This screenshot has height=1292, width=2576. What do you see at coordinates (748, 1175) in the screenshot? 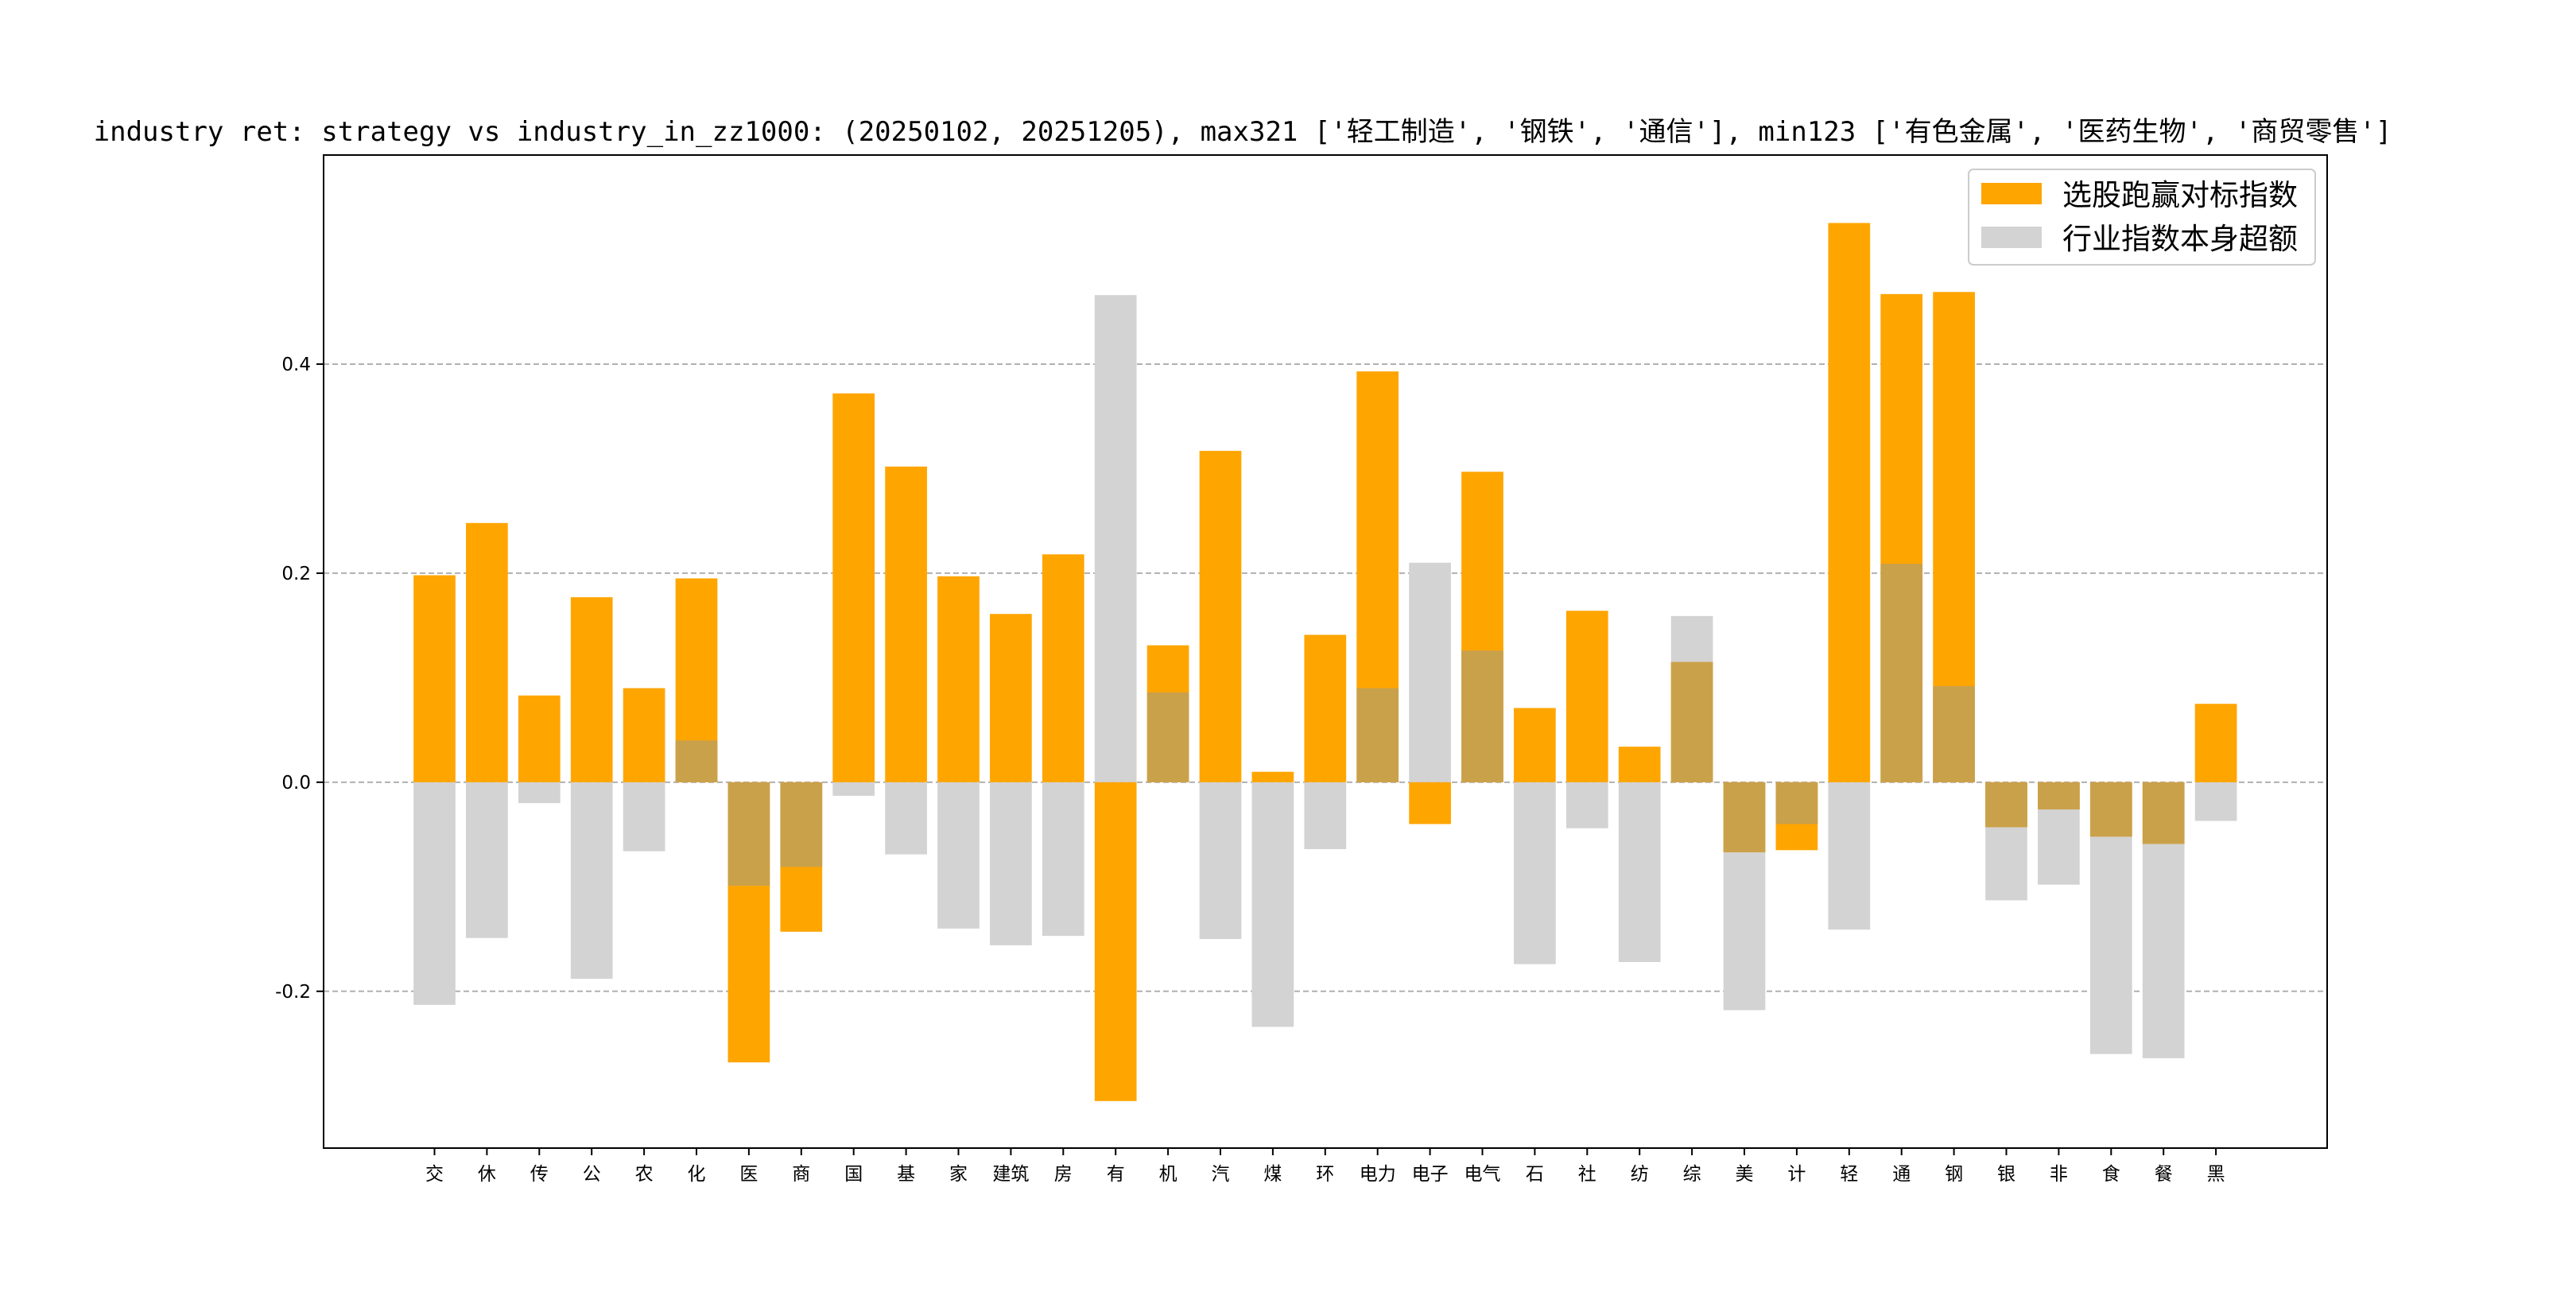
I see `x-tick-label: 医` at bounding box center [748, 1175].